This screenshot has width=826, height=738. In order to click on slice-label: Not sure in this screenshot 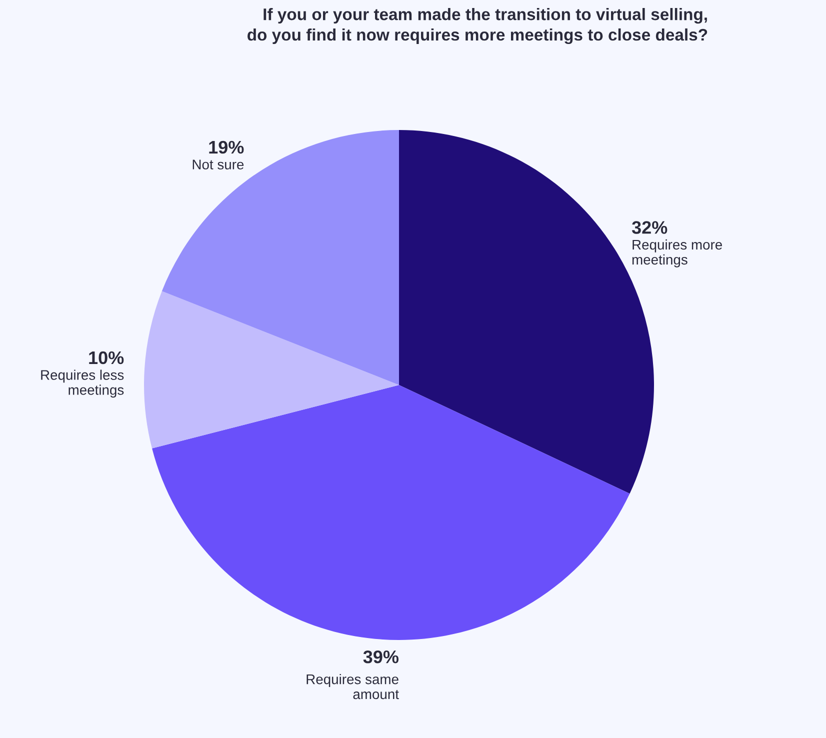, I will do `click(218, 165)`.